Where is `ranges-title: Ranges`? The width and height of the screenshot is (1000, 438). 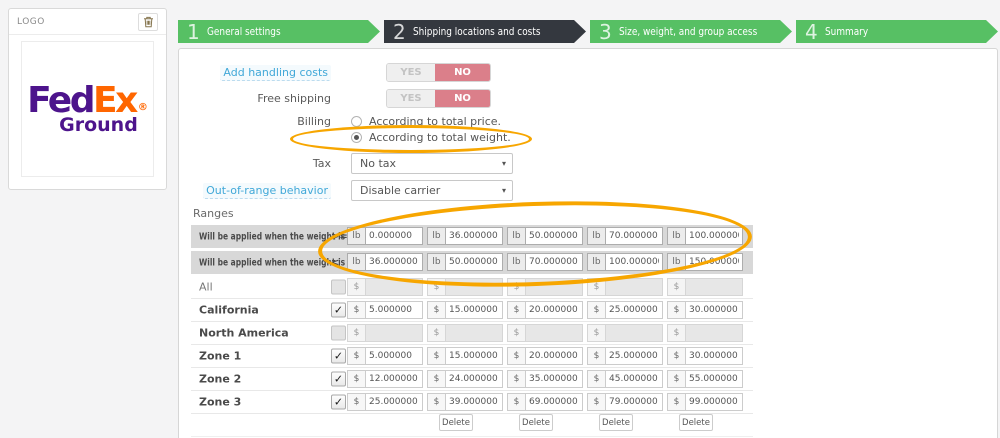 ranges-title: Ranges is located at coordinates (213, 213).